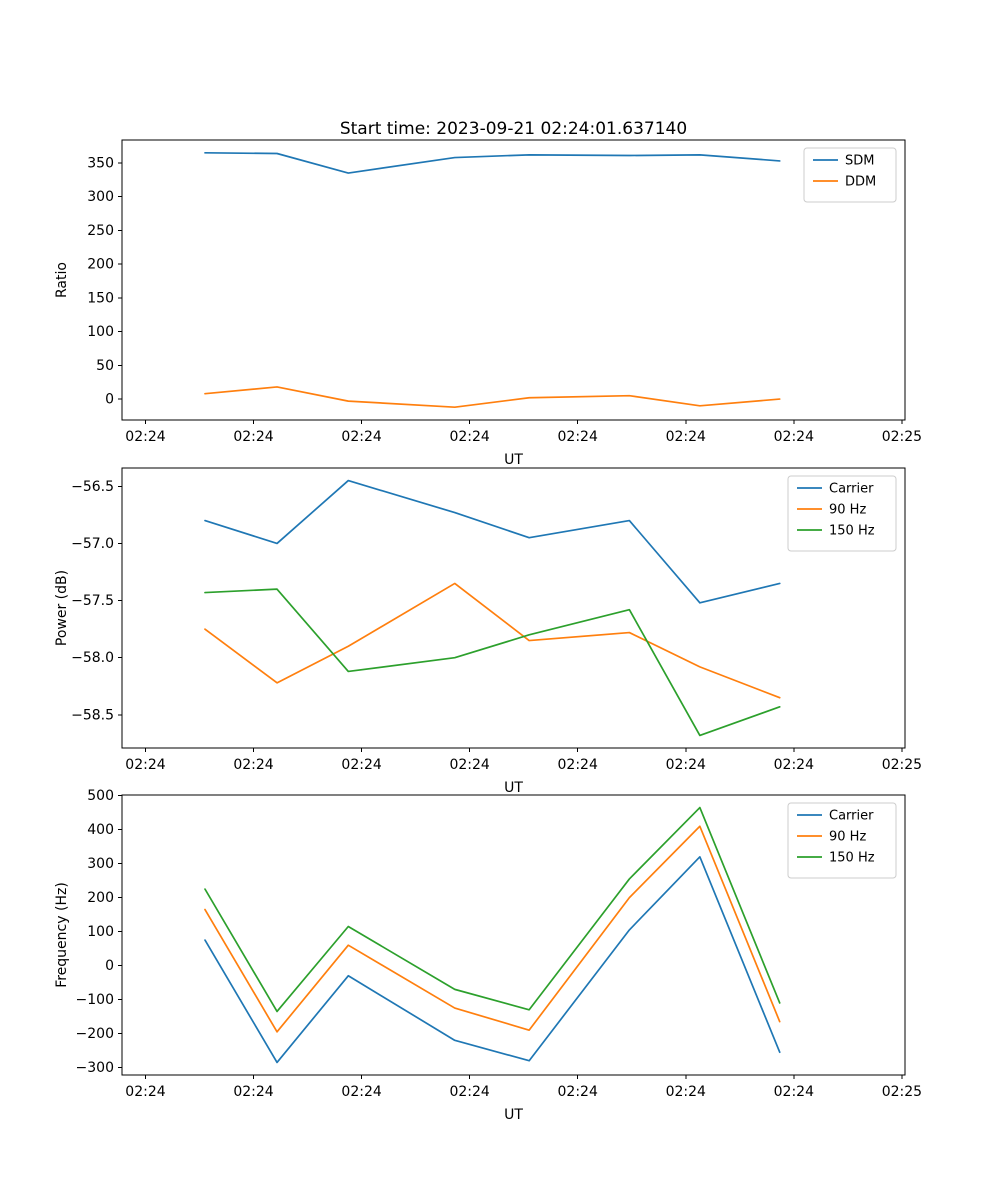  I want to click on legend-label: SDM, so click(859, 161).